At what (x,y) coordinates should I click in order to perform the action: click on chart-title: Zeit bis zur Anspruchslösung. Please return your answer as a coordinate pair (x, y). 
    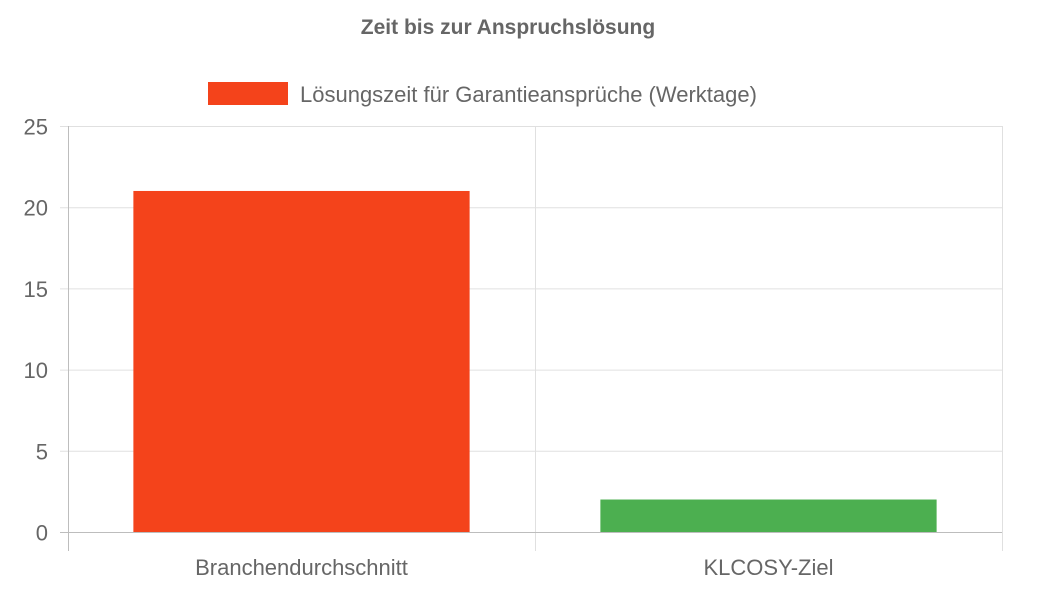
    Looking at the image, I should click on (508, 27).